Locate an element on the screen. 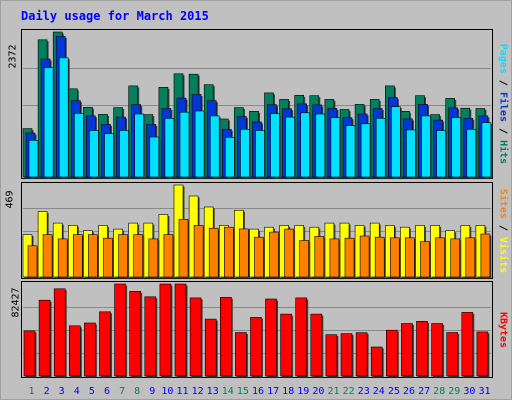 The height and width of the screenshot is (400, 512). day-label: 3 is located at coordinates (62, 391).